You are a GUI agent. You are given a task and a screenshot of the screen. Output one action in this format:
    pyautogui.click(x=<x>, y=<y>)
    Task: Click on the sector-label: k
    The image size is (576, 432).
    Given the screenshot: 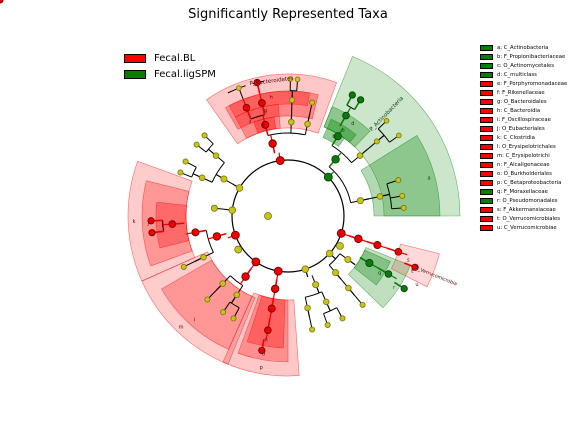 What is the action you would take?
    pyautogui.click(x=134, y=222)
    